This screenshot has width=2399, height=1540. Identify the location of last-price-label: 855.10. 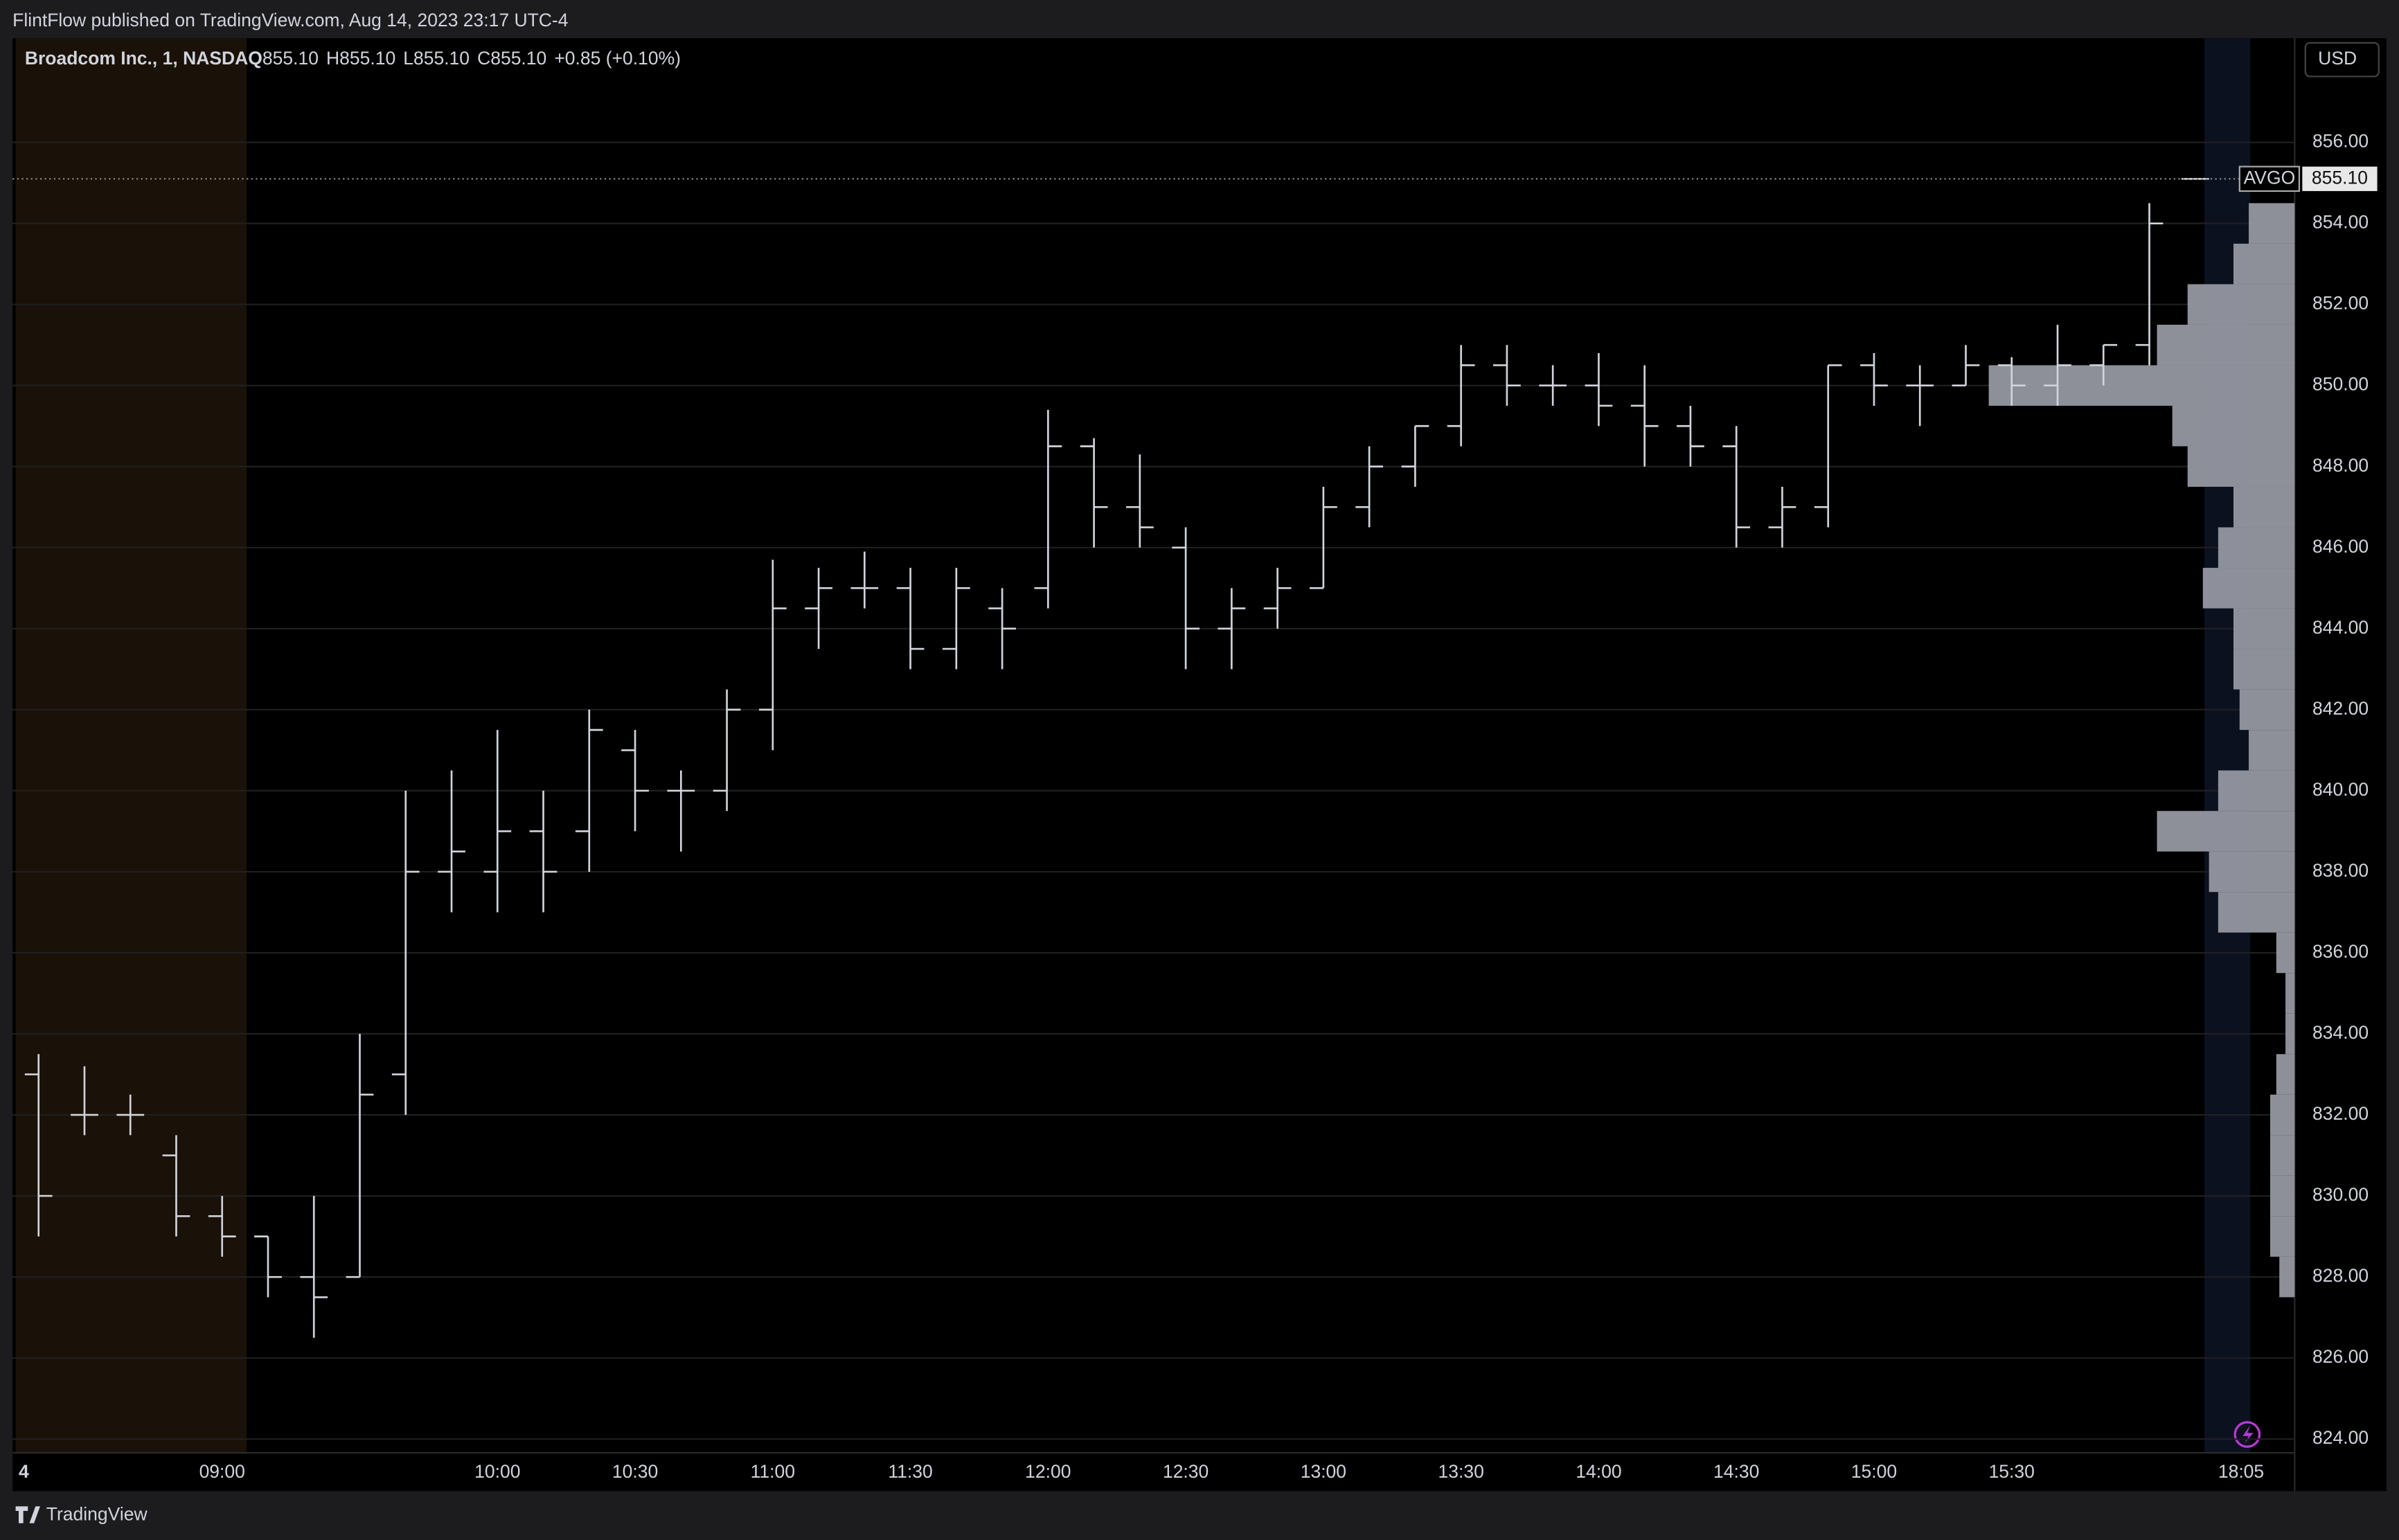
(2340, 177).